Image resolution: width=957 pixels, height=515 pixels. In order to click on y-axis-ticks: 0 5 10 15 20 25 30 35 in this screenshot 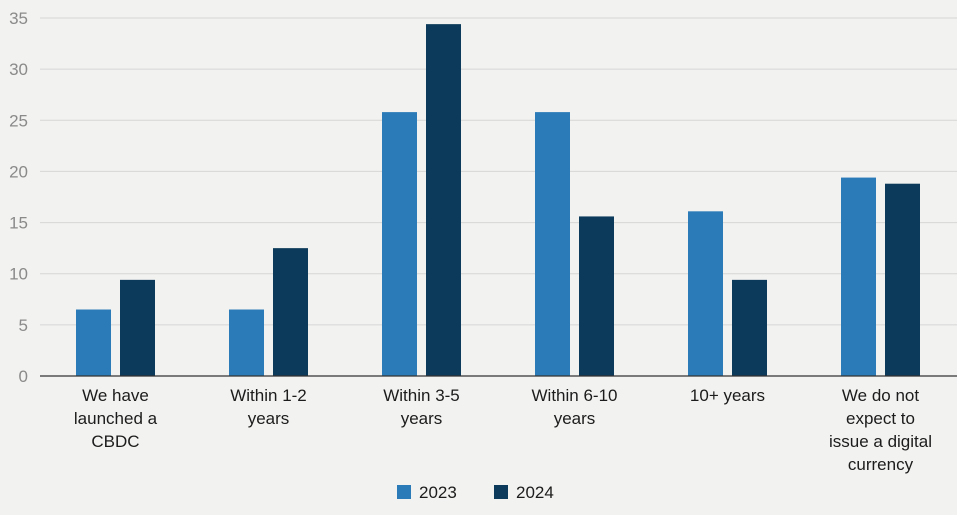, I will do `click(18, 197)`.